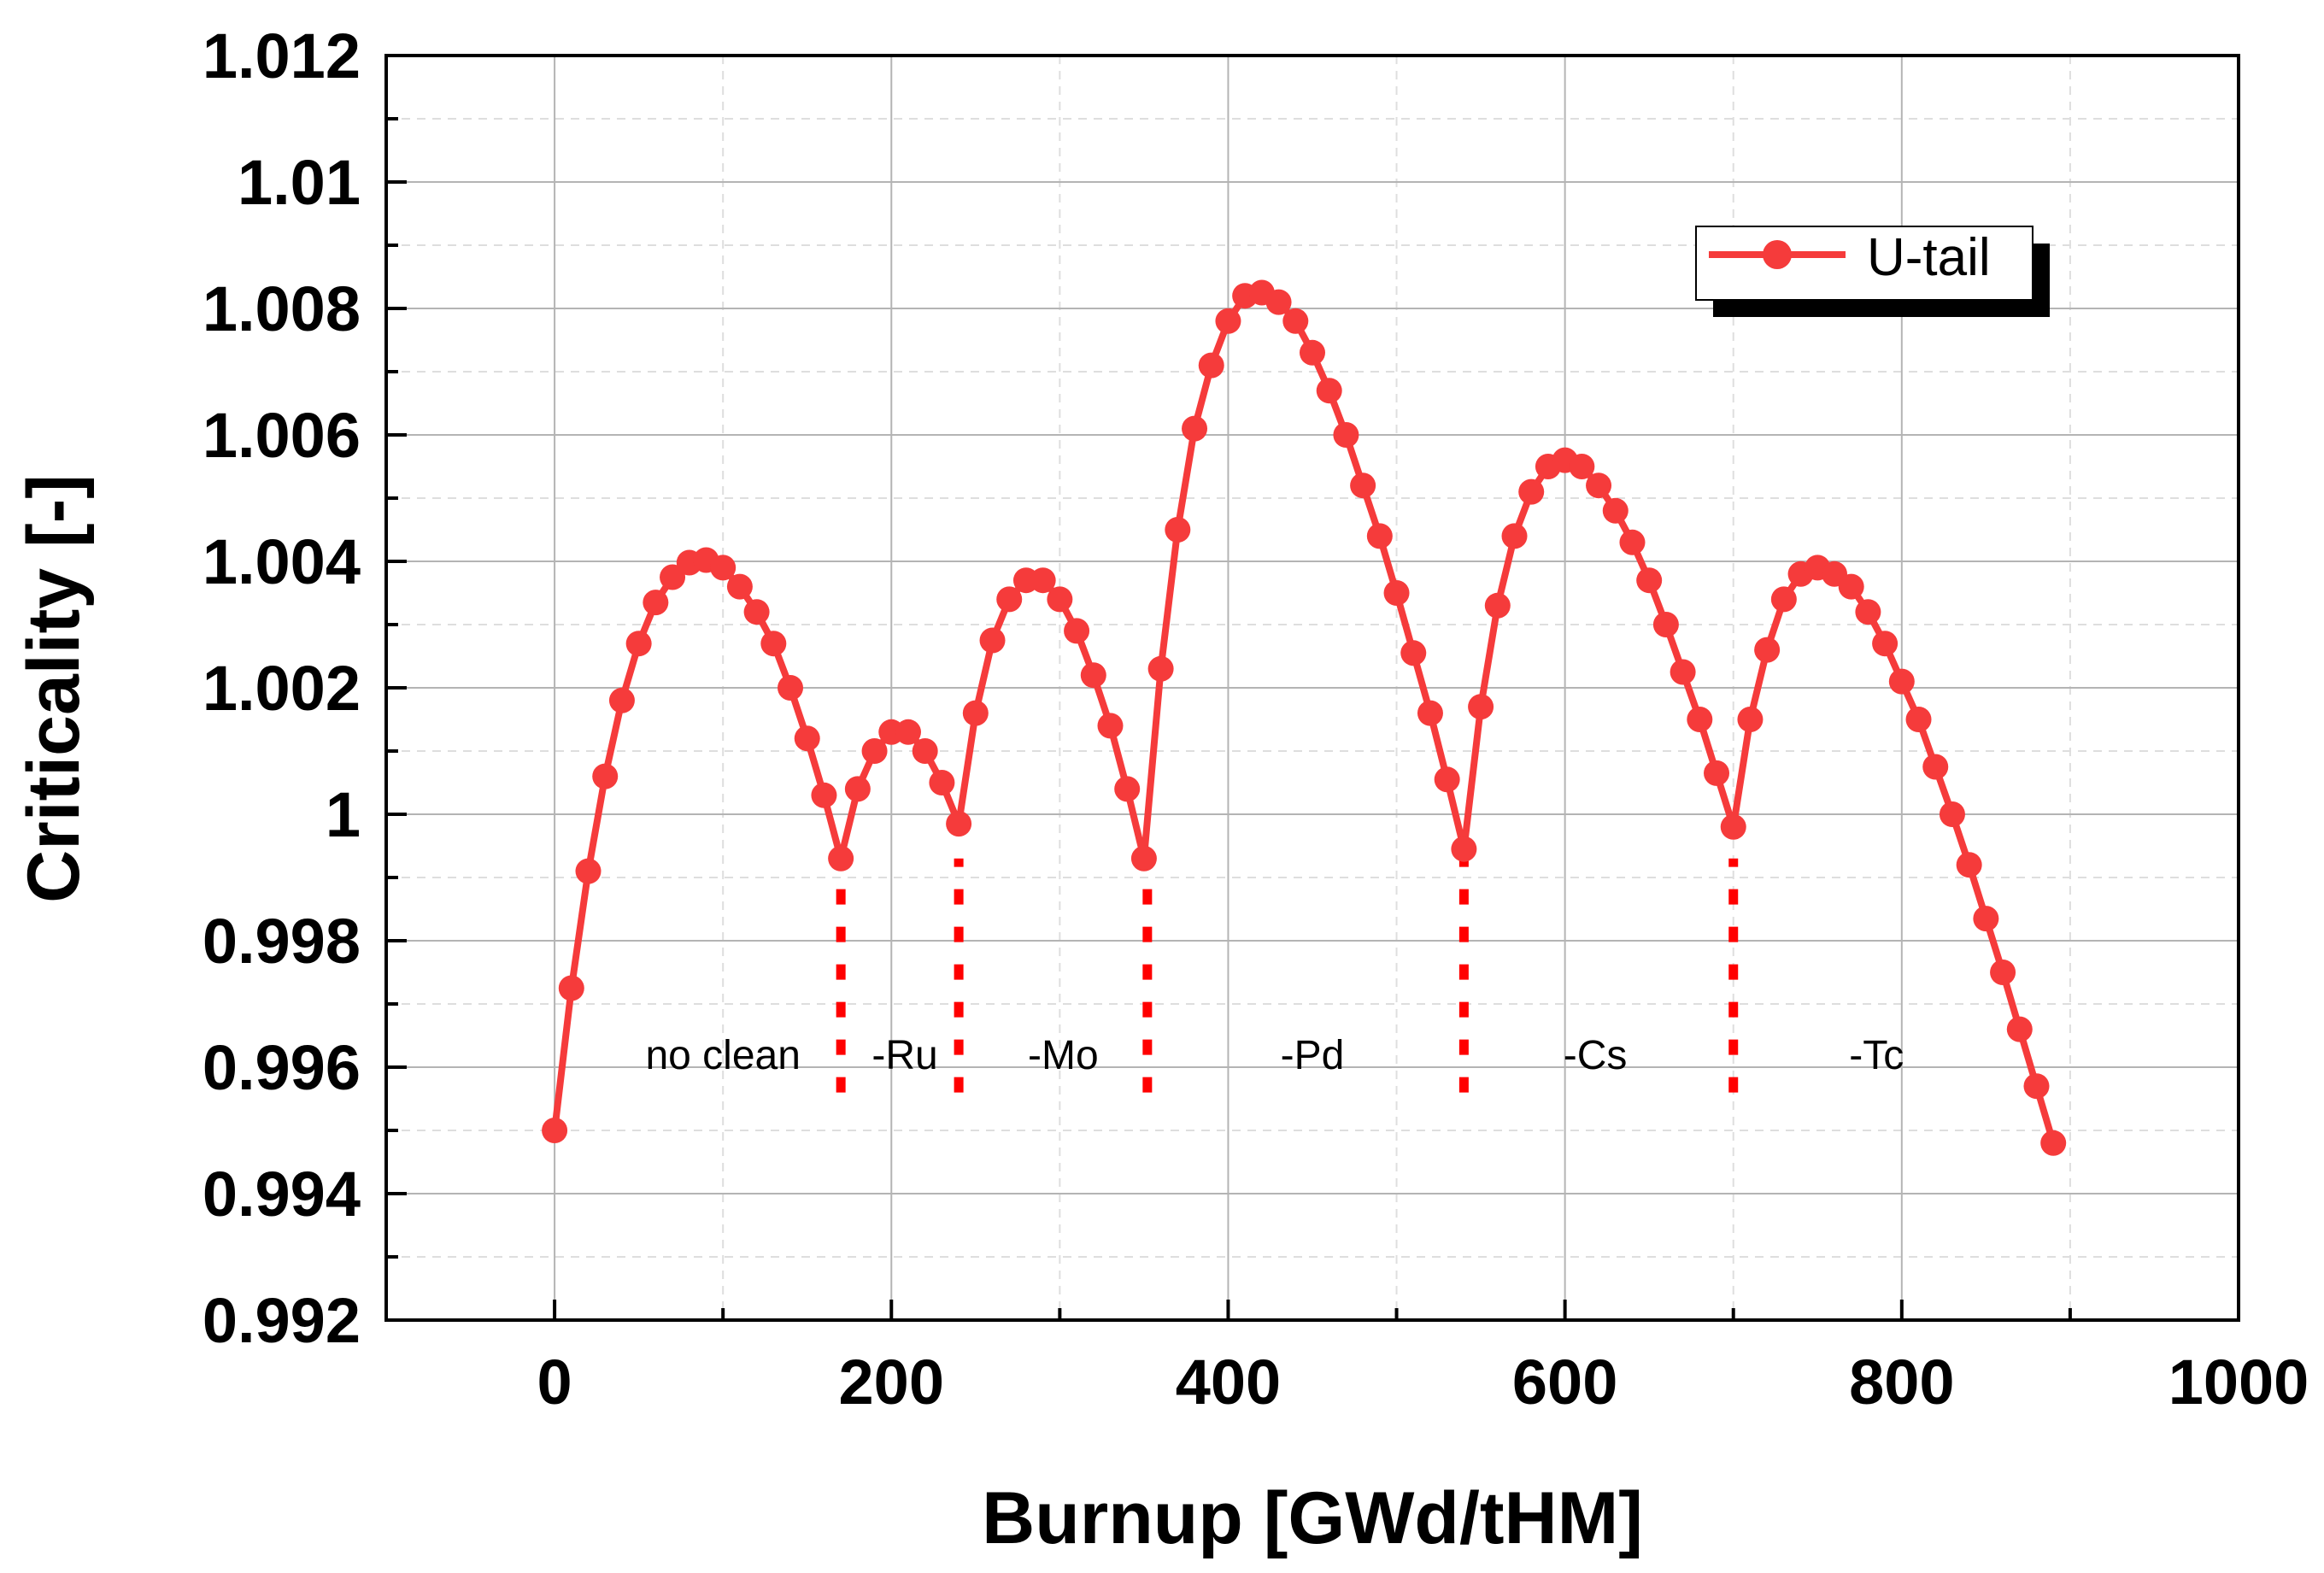 Image resolution: width=2324 pixels, height=1573 pixels. What do you see at coordinates (904, 1055) in the screenshot?
I see `region-label: -Ru` at bounding box center [904, 1055].